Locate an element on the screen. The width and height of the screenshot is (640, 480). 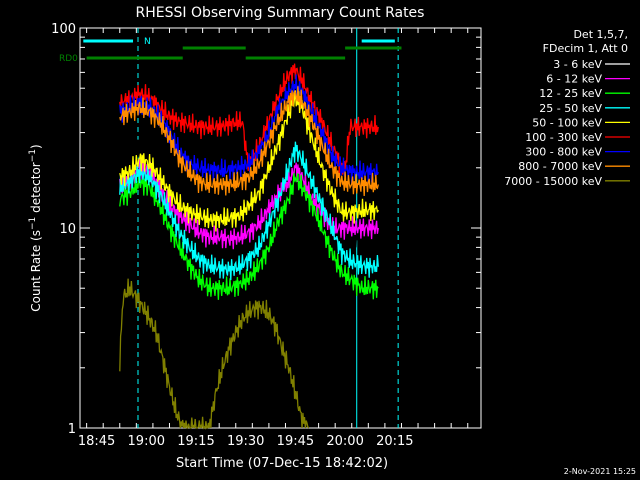
legend-label: 7000 - 15000 keV is located at coordinates (553, 181).